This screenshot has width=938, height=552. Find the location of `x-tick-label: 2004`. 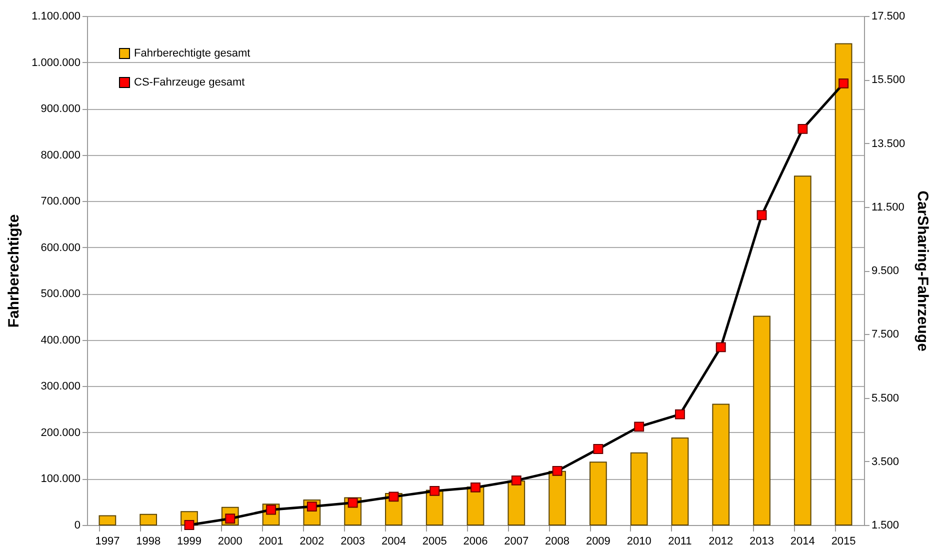

x-tick-label: 2004 is located at coordinates (393, 542).